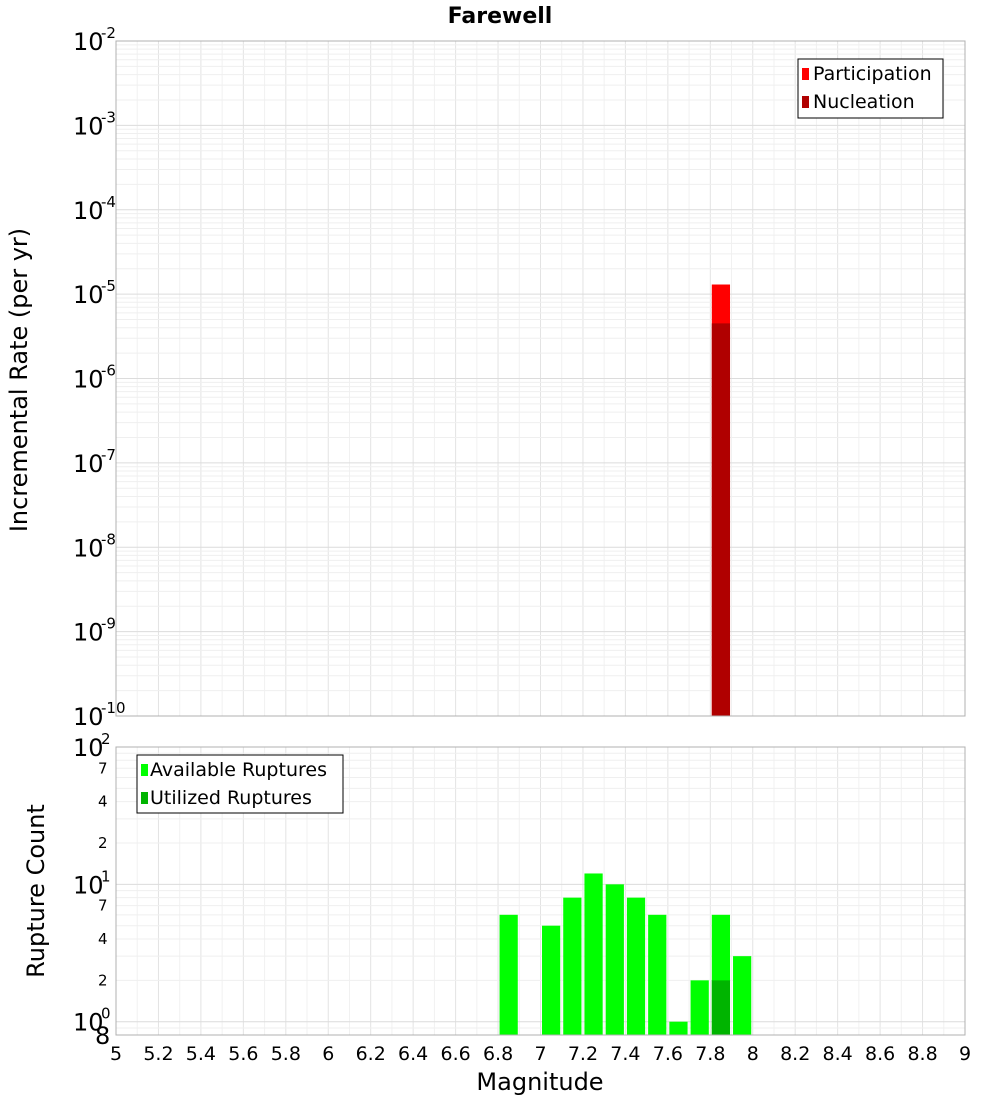 The width and height of the screenshot is (1000, 1100). I want to click on x-tick-label: 7.2, so click(583, 1054).